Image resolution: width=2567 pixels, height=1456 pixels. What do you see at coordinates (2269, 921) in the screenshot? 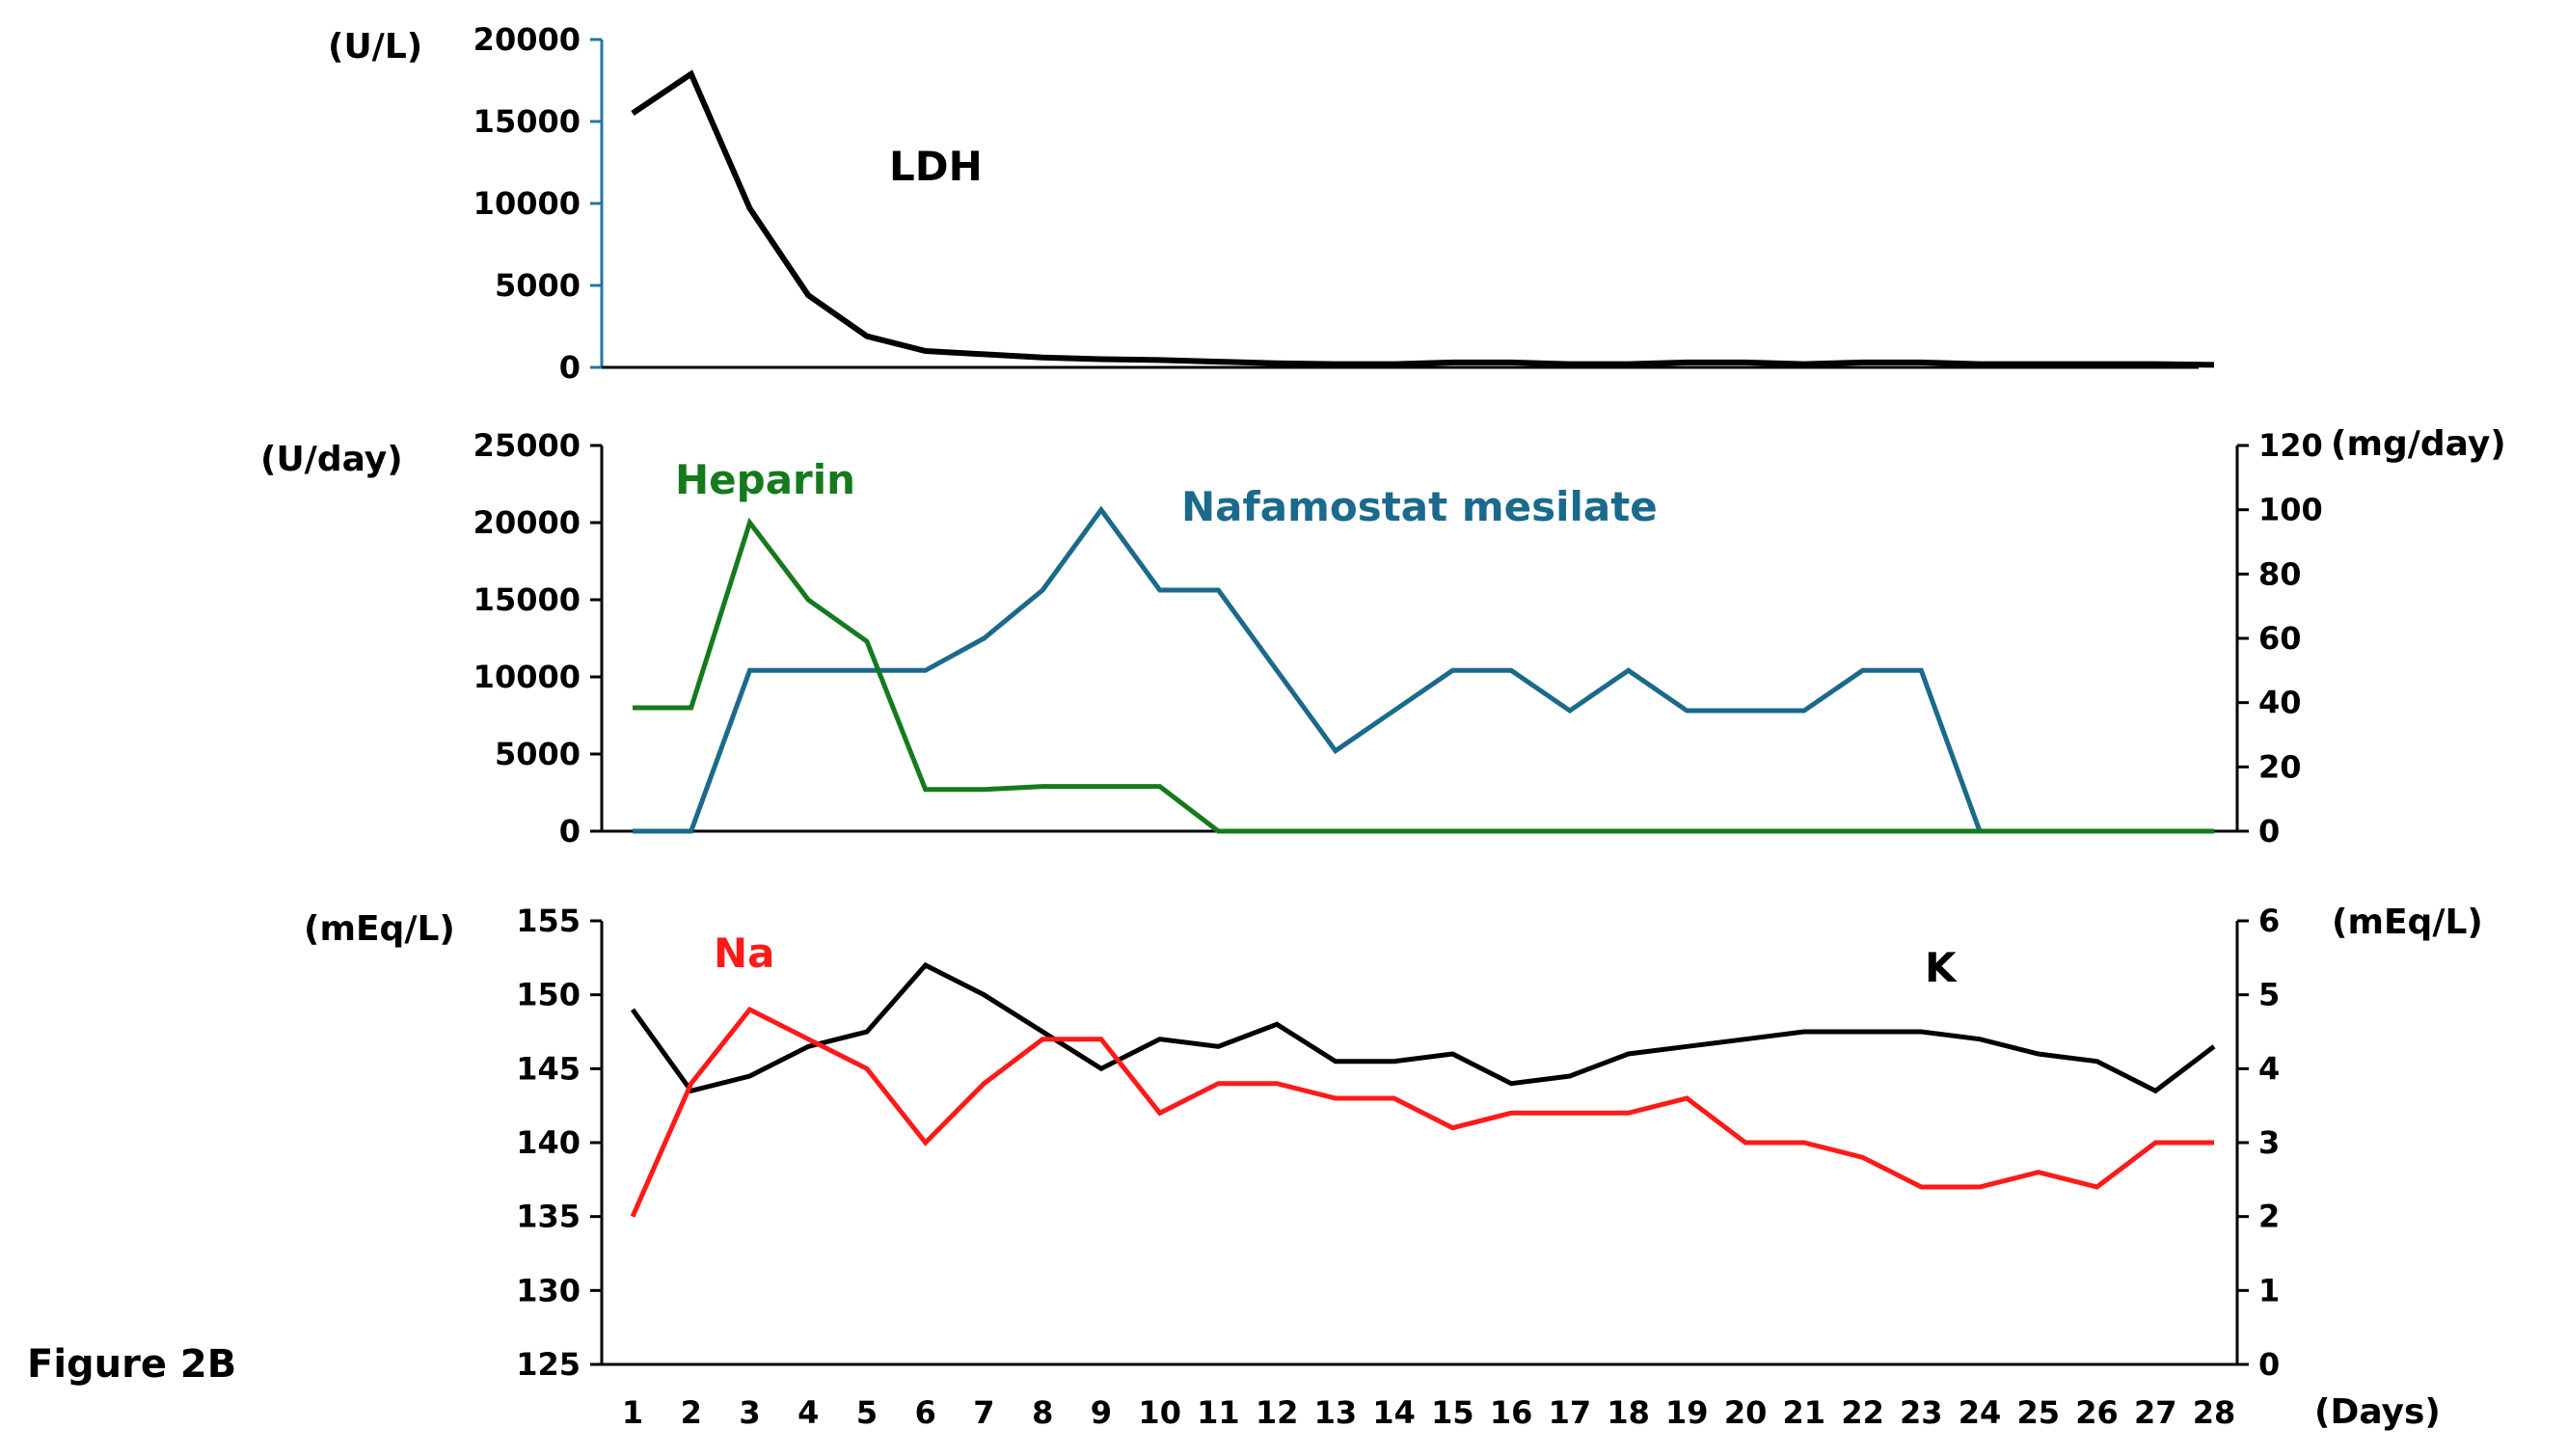
I see `elec-right-axis-tick-label: 6` at bounding box center [2269, 921].